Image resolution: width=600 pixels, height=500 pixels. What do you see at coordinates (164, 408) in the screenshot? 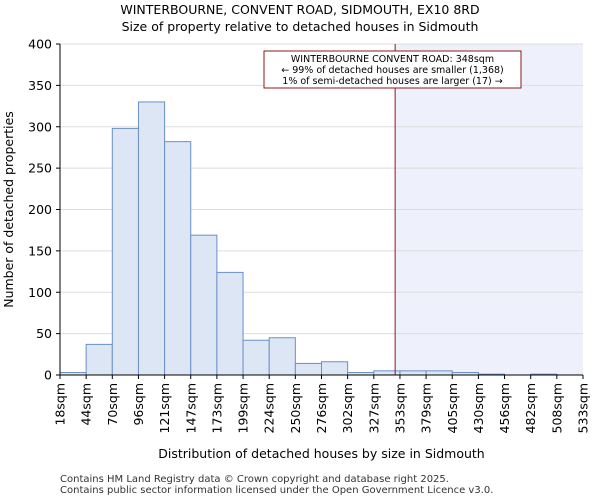
I see `x-tick-label: 121sqm` at bounding box center [164, 408].